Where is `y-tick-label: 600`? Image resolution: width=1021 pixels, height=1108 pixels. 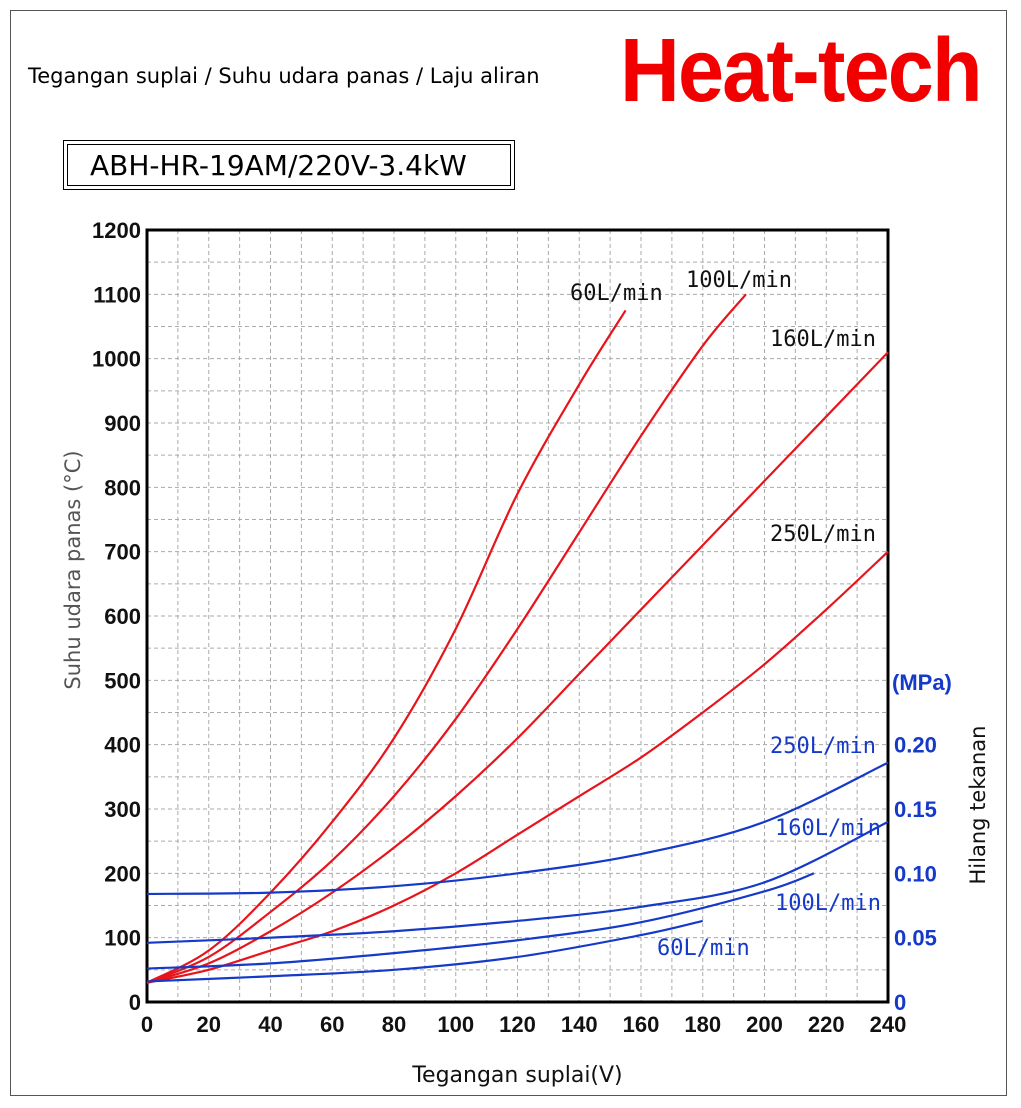
y-tick-label: 600 is located at coordinates (122, 616).